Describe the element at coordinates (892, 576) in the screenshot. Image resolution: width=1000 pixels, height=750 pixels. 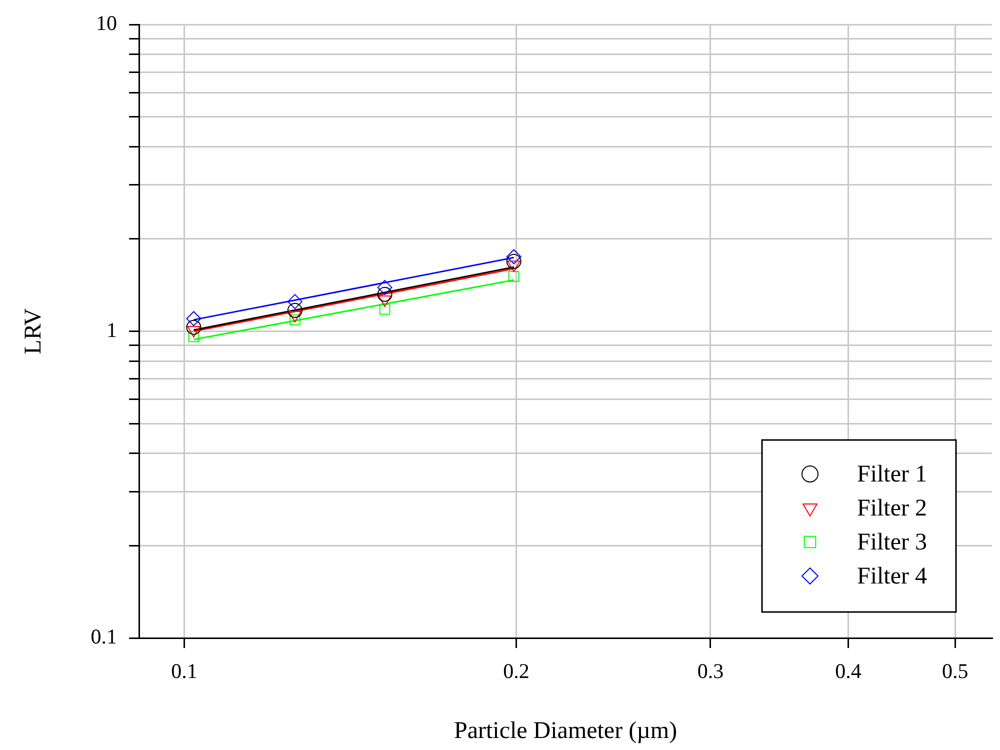
I see `legend-label: Filter 4` at that location.